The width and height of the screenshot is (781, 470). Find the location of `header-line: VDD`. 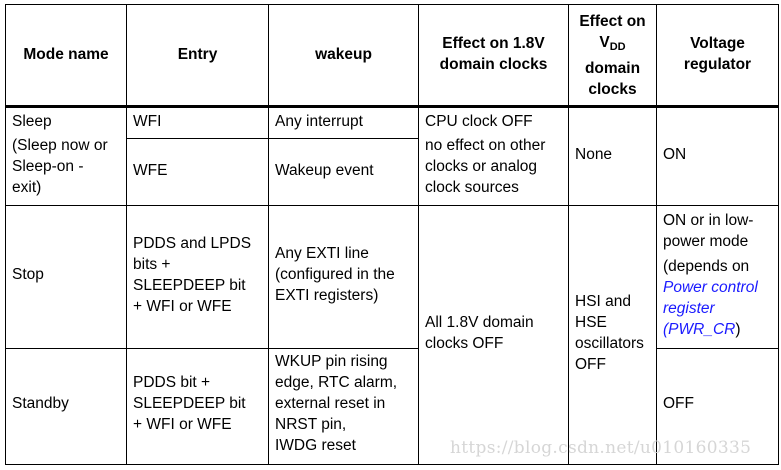

header-line: VDD is located at coordinates (612, 43).